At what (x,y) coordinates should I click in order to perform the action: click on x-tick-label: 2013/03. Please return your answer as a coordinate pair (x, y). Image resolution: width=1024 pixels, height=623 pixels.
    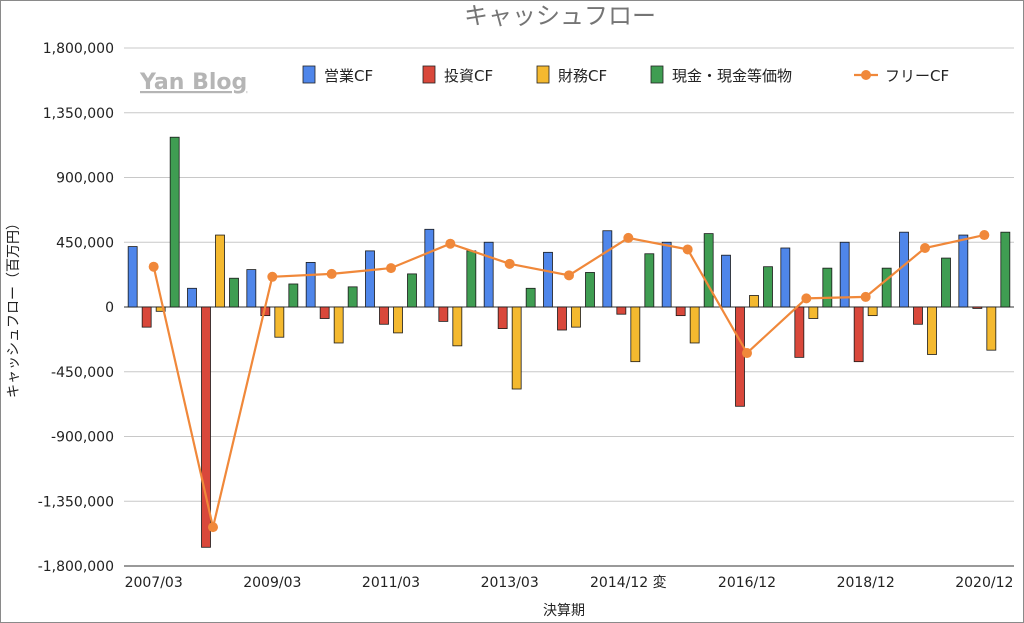
    Looking at the image, I should click on (510, 583).